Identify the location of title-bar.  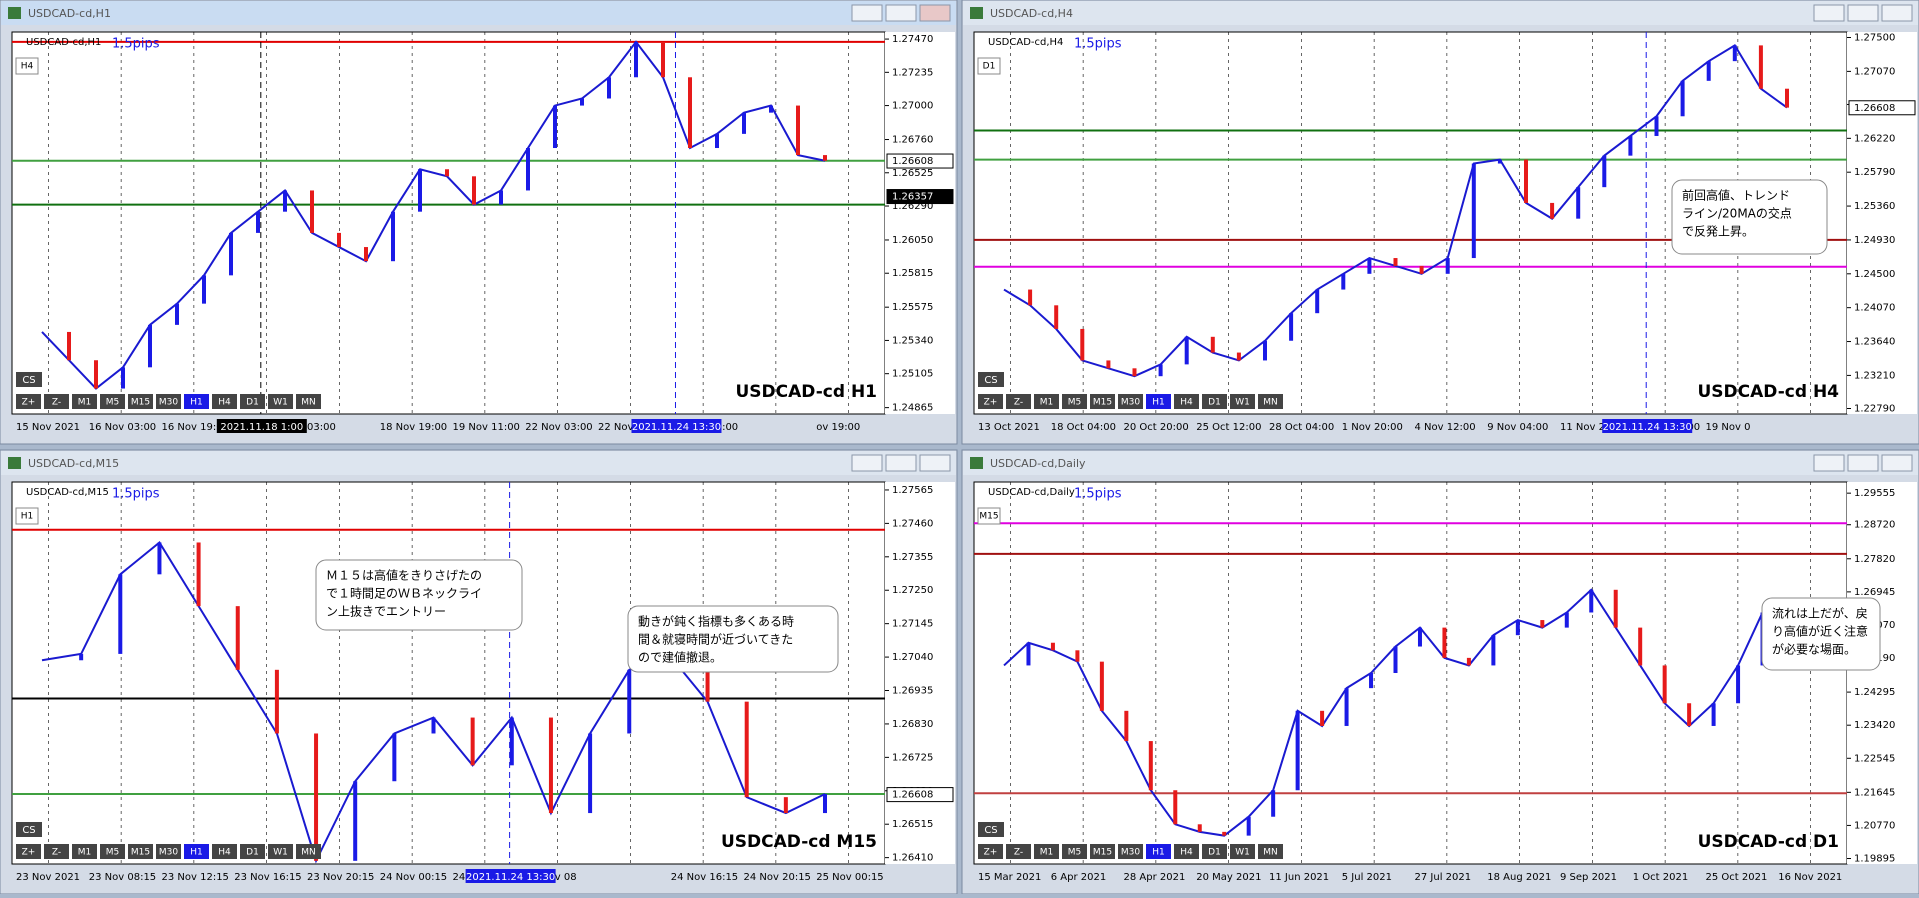
(1440, 463).